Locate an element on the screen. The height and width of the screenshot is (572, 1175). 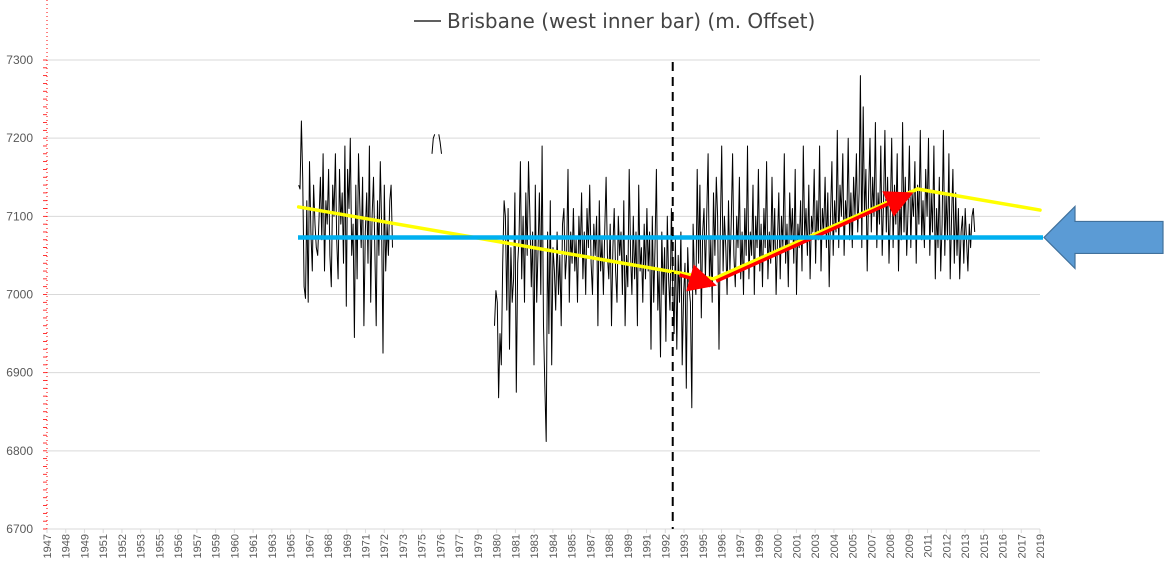
x-tick-label: 1992 is located at coordinates (666, 546).